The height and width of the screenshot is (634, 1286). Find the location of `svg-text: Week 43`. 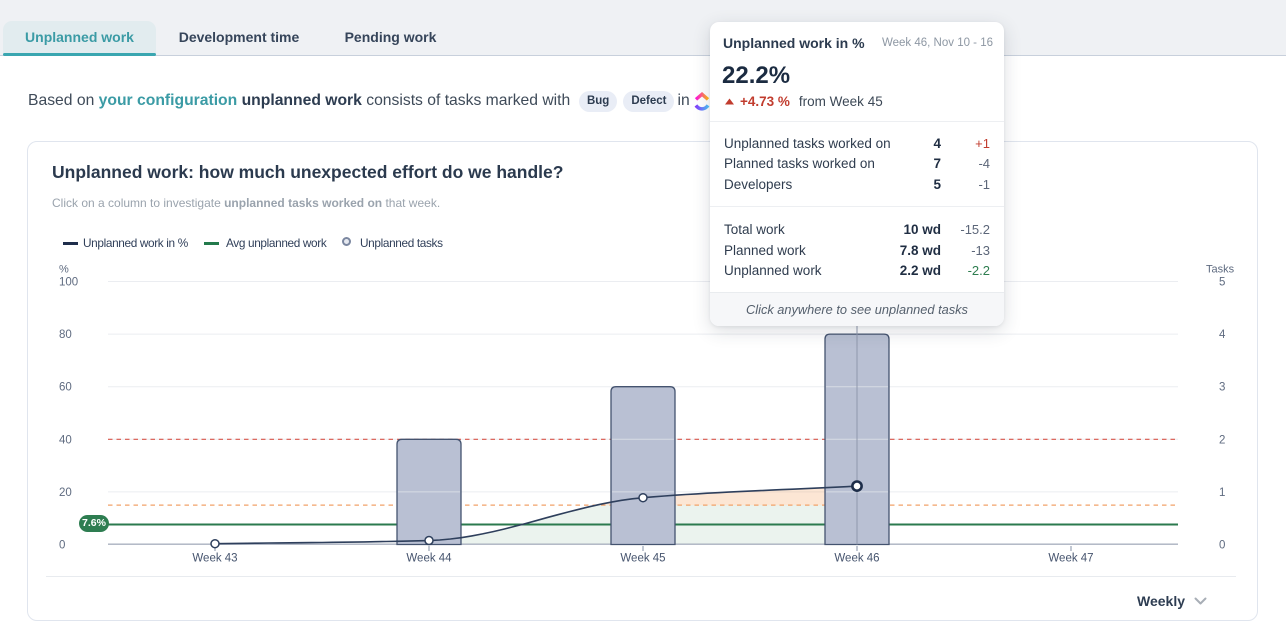

svg-text: Week 43 is located at coordinates (214, 559).